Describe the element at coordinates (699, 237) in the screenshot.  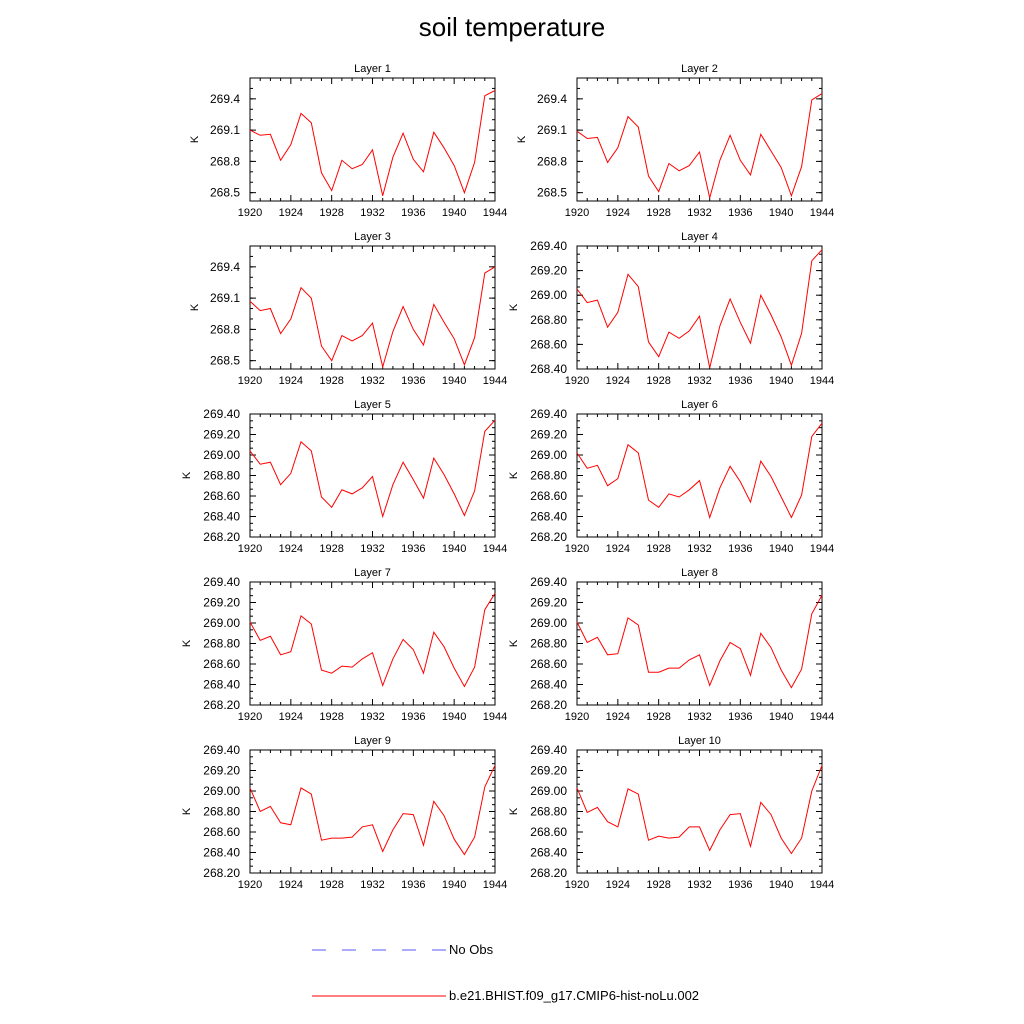
I see `panel-title: Layer 4` at that location.